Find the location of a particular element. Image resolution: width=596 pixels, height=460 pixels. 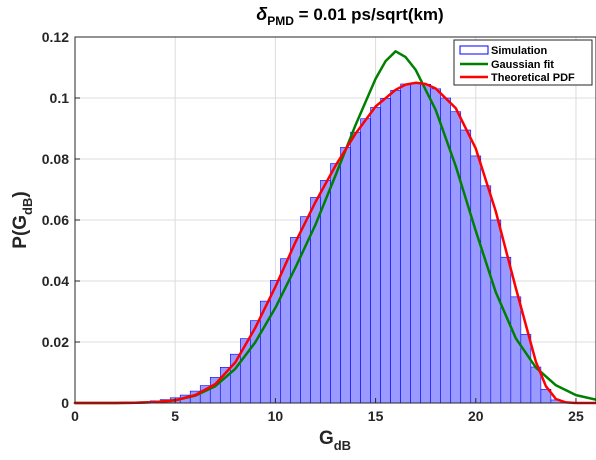

y-axis-label: P(GdB) is located at coordinates (22, 219).